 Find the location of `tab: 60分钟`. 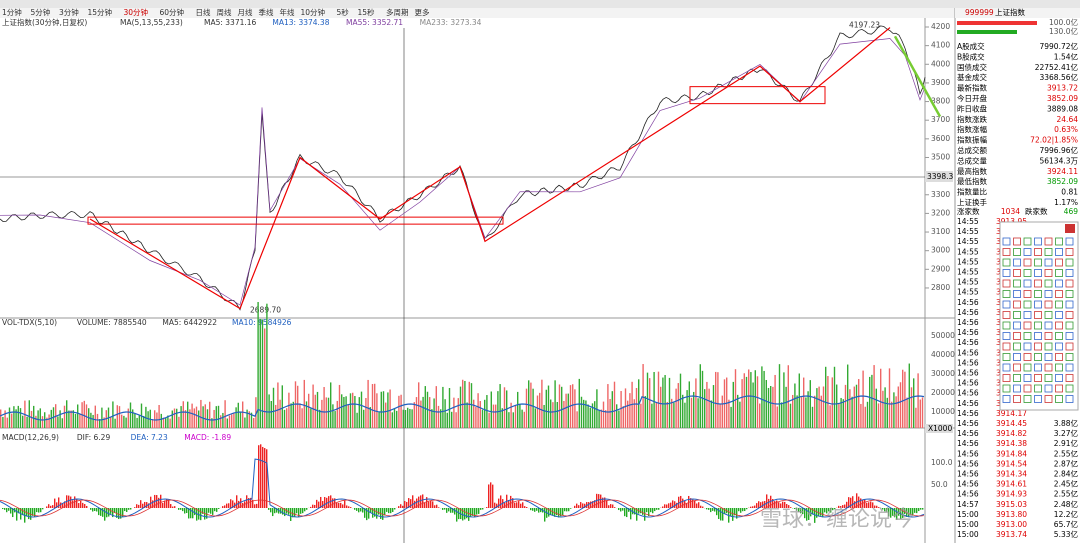

tab: 60分钟 is located at coordinates (172, 12).